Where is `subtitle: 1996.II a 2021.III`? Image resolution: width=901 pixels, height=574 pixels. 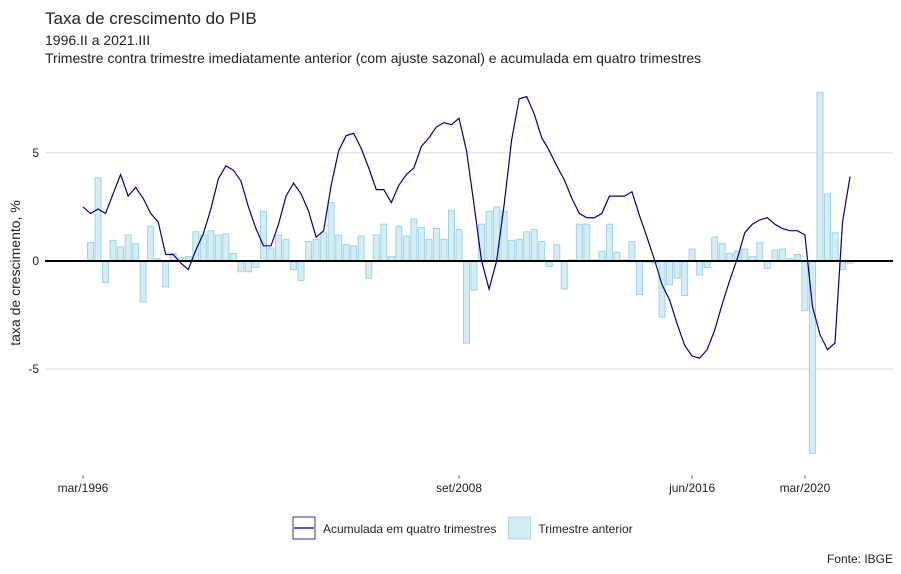 subtitle: 1996.II a 2021.III is located at coordinates (97, 40).